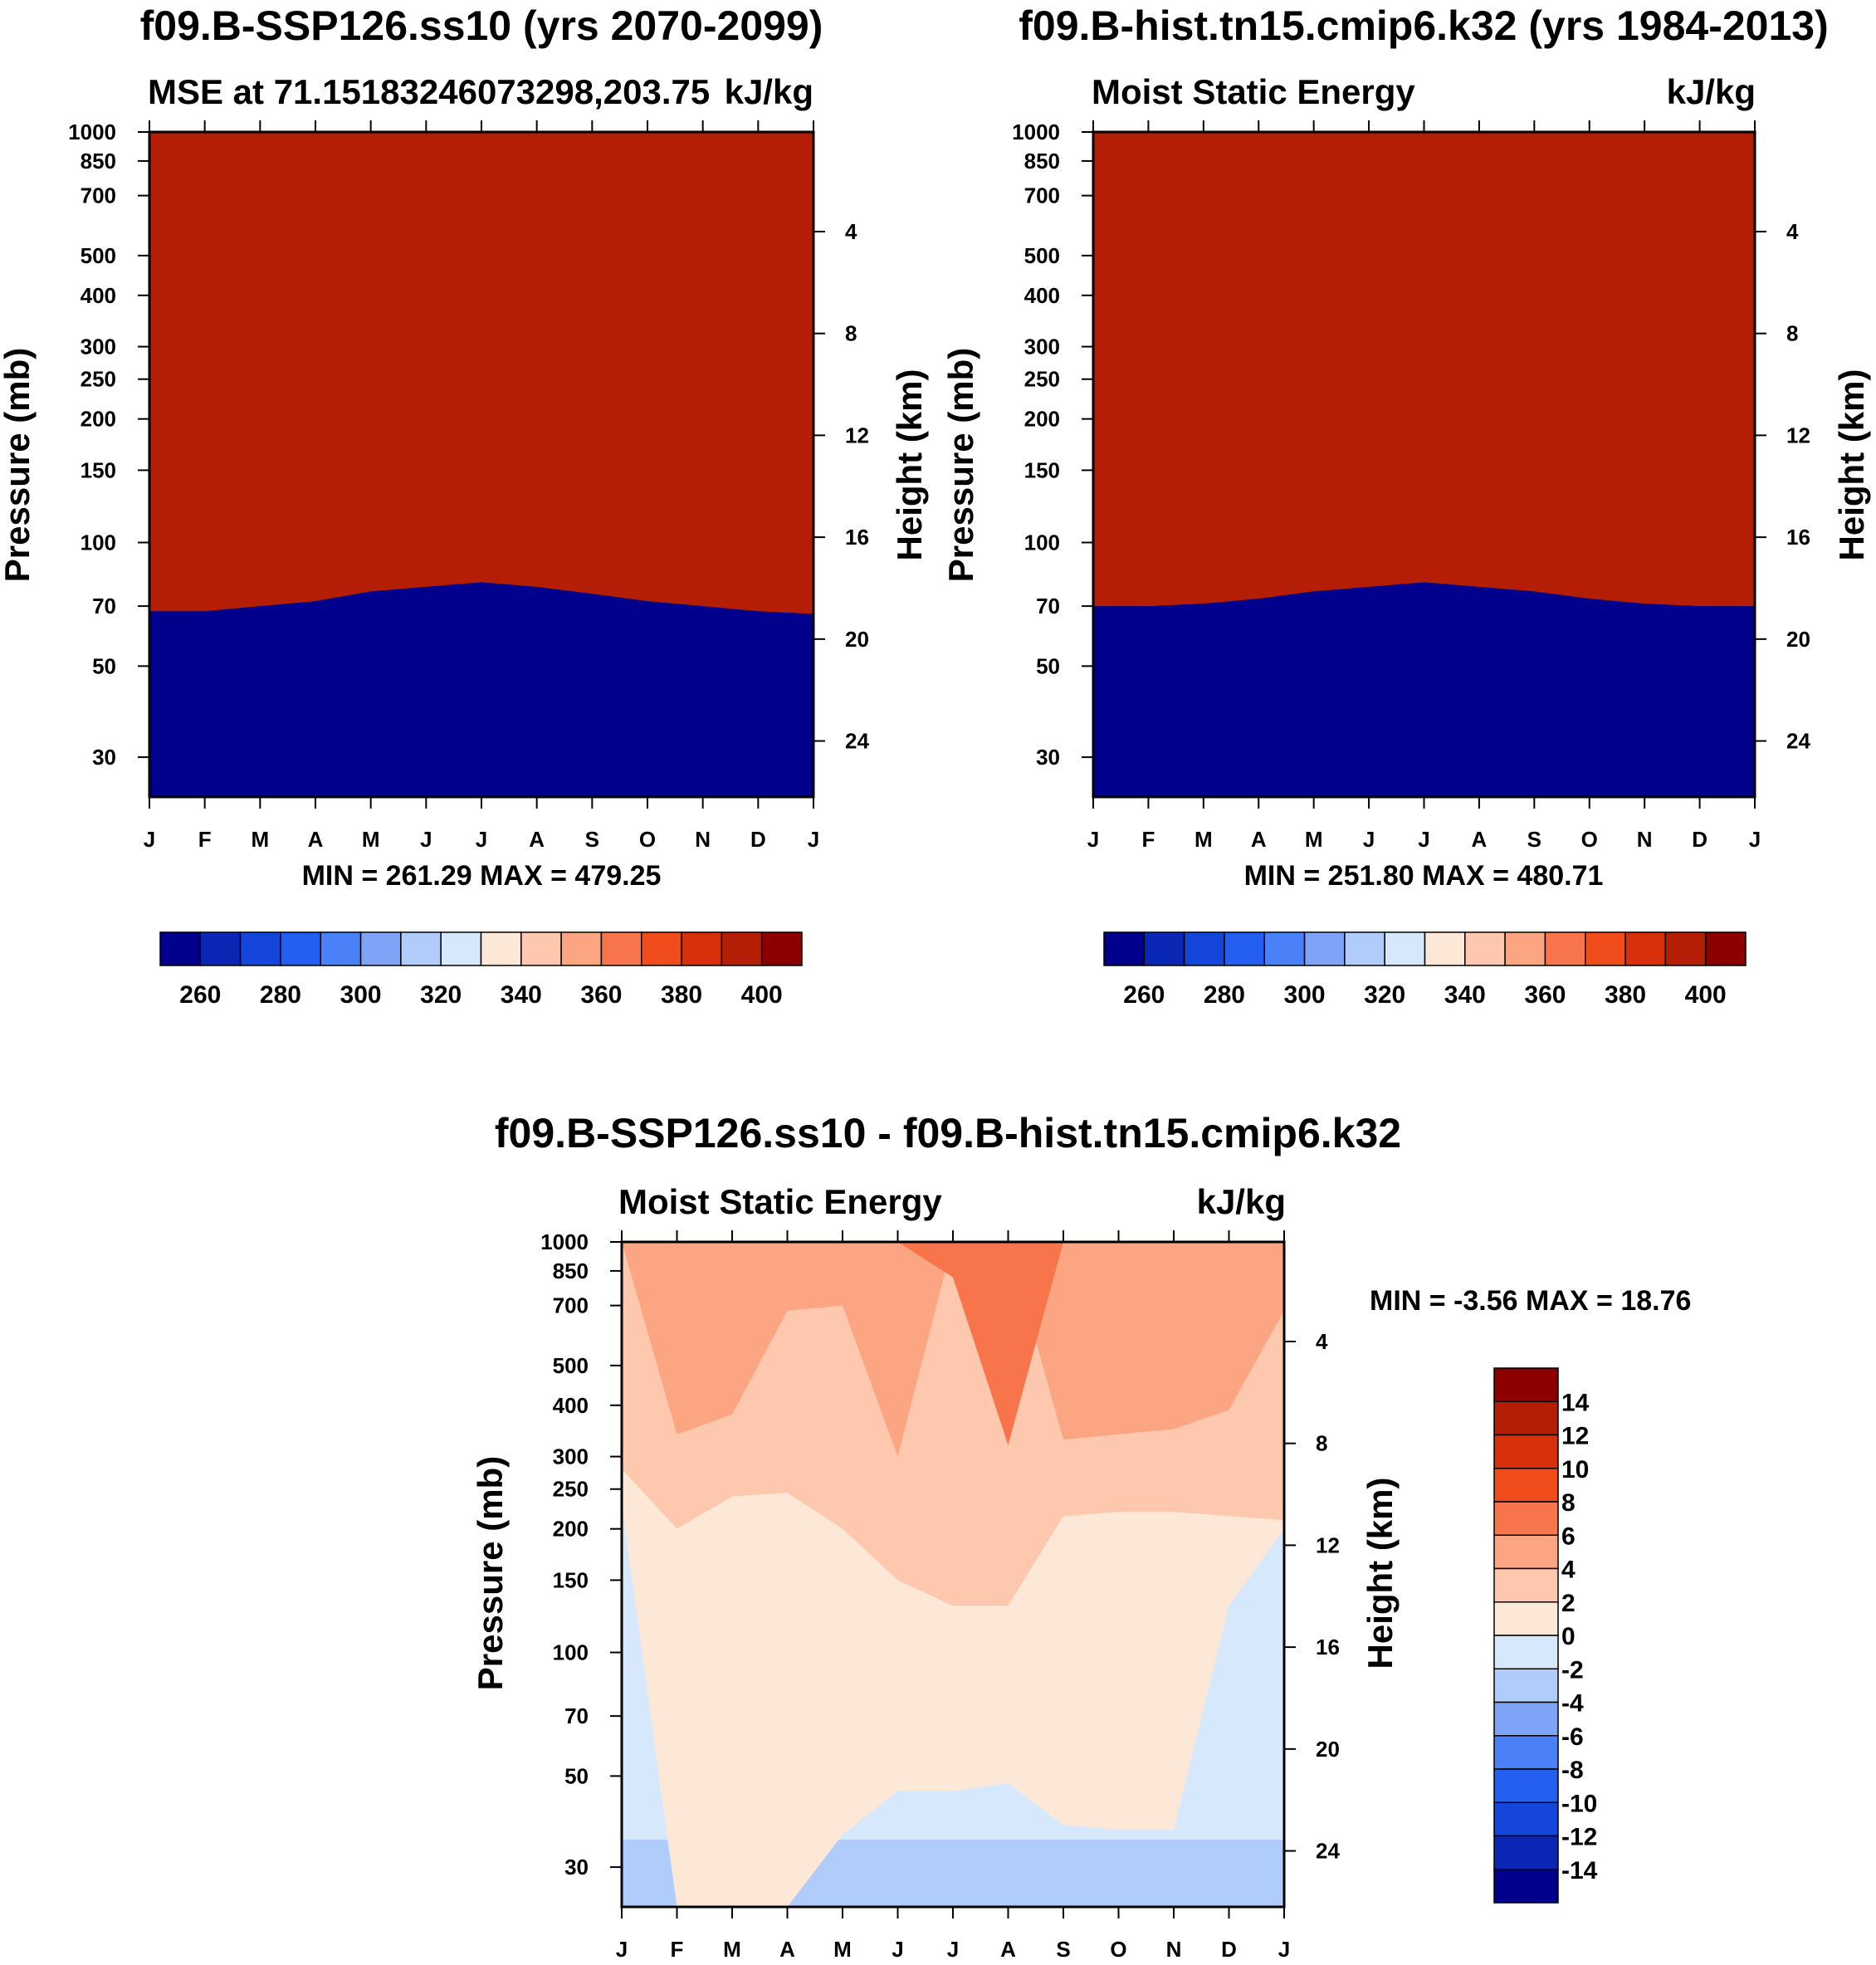  I want to click on colorbar-label: 280, so click(280, 995).